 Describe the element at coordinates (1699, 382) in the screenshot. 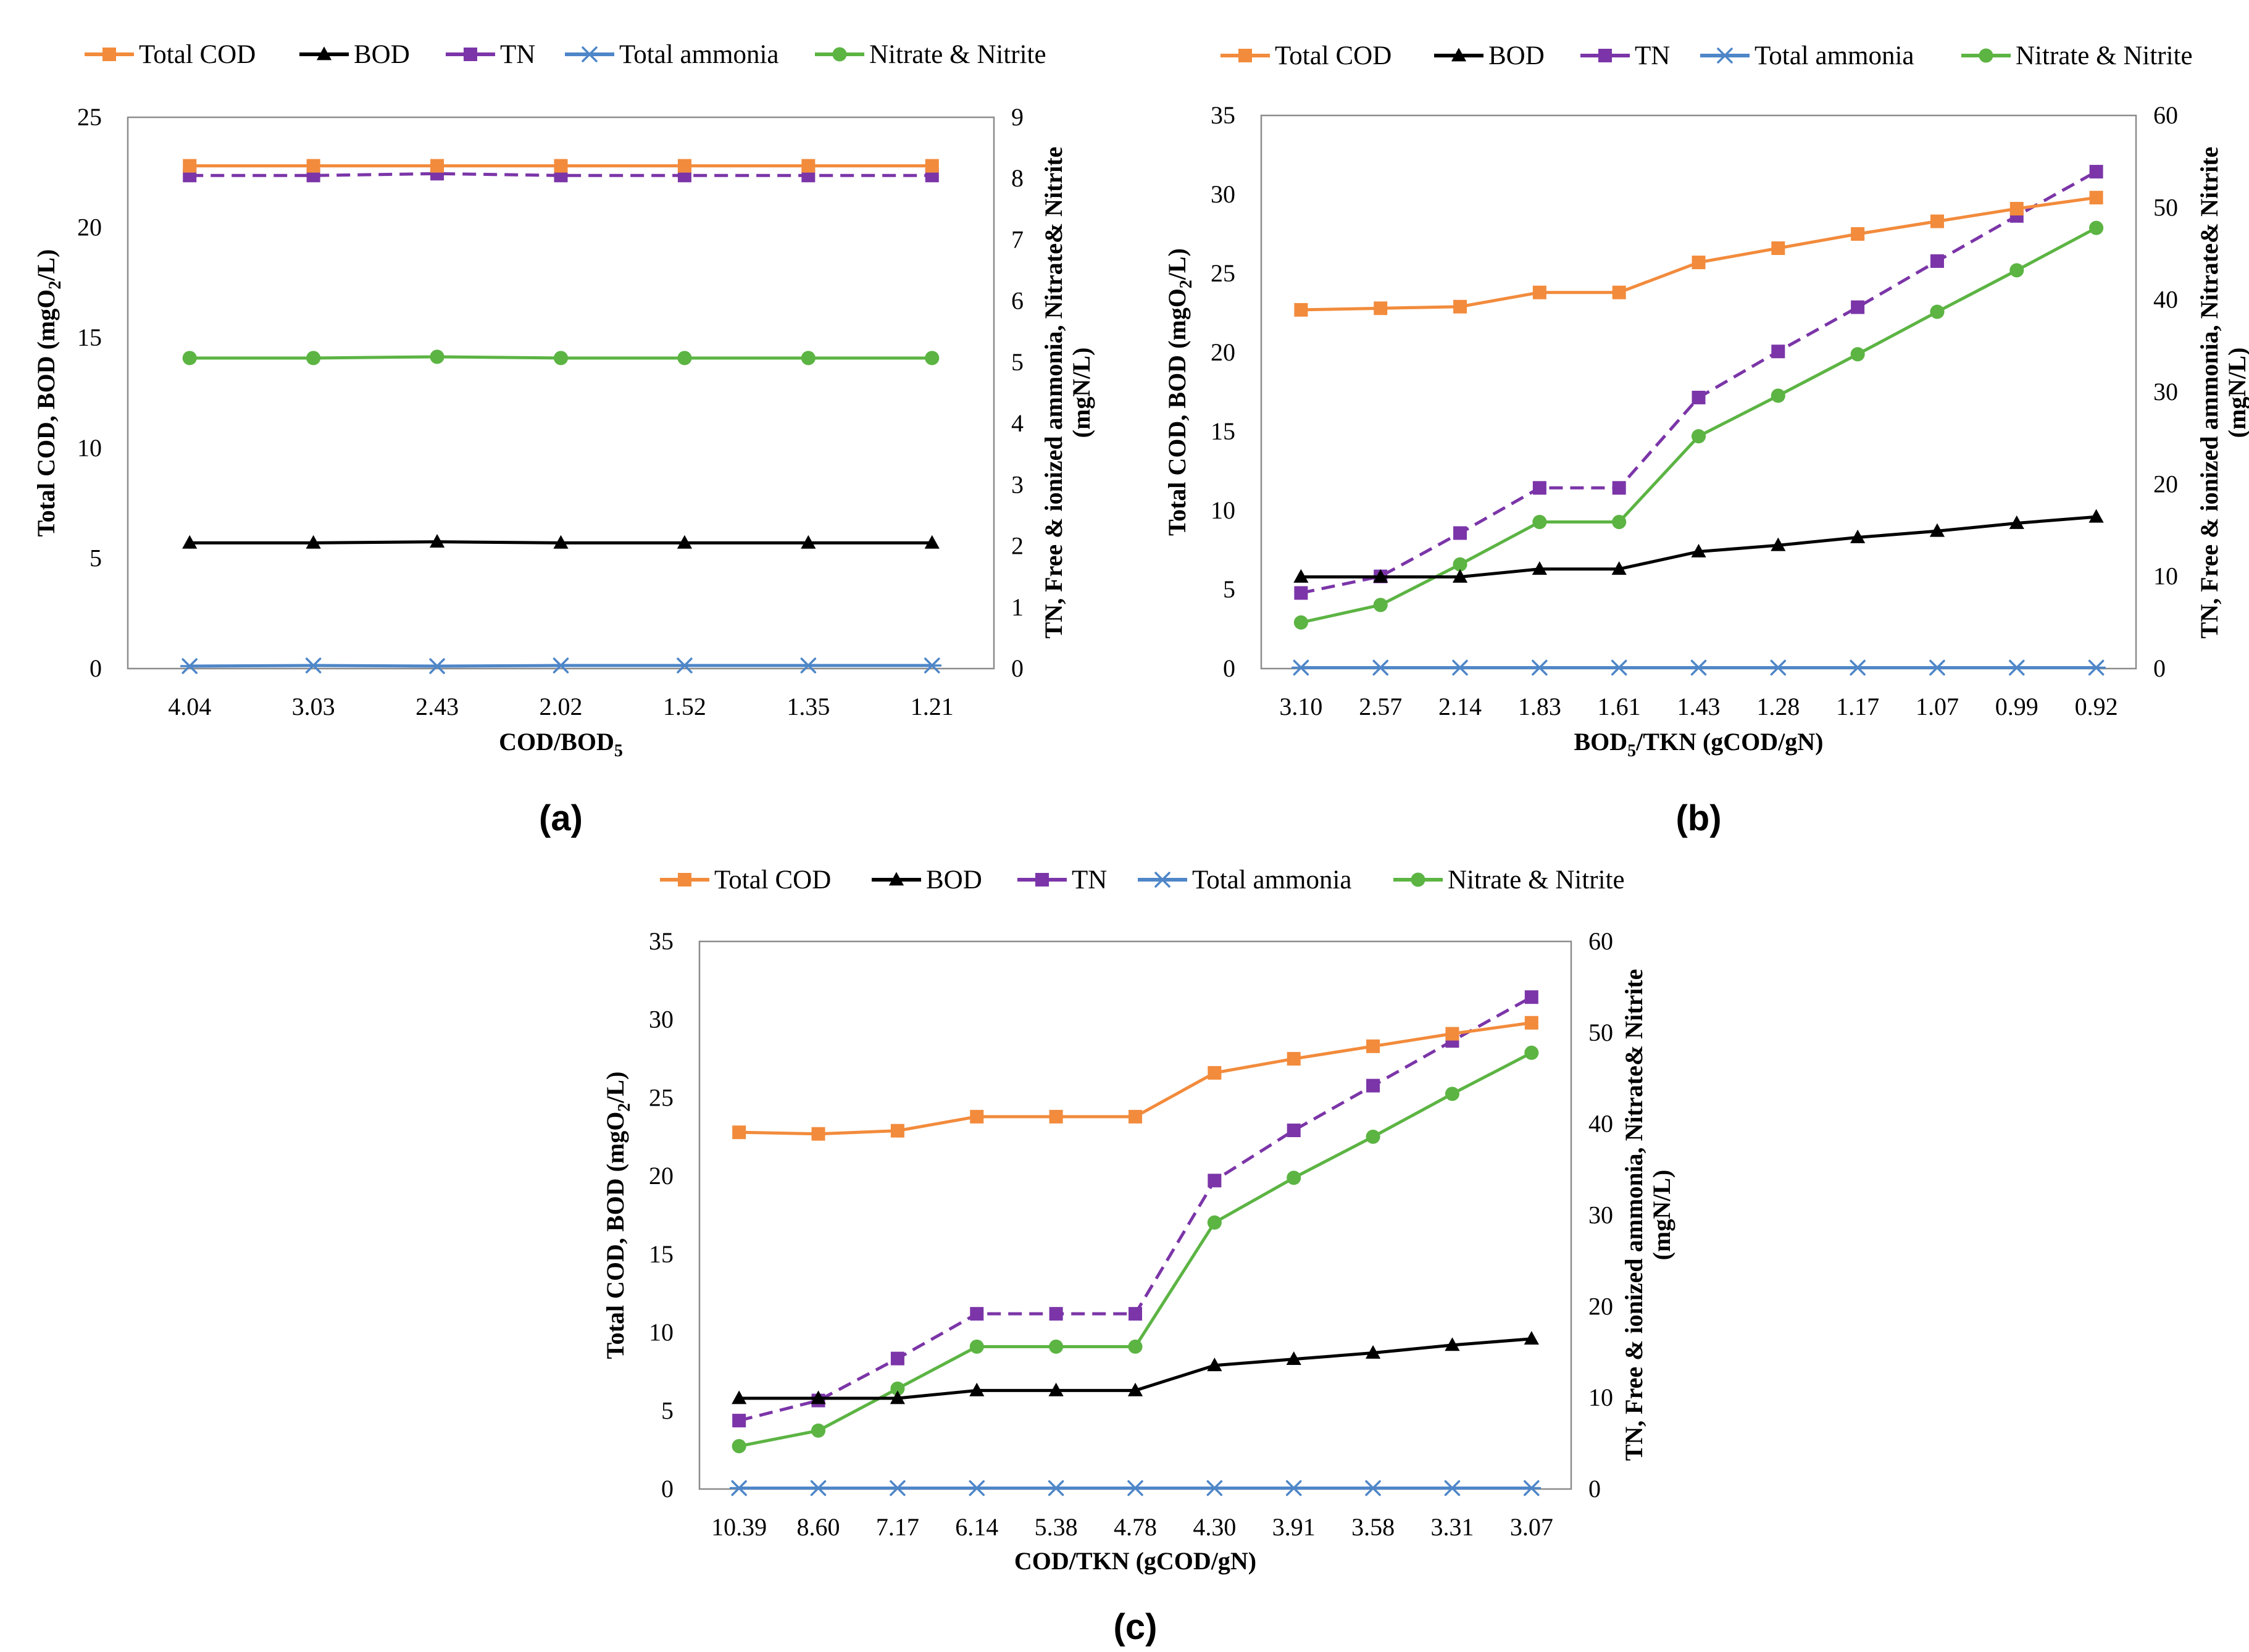

I see `series-line-tn` at that location.